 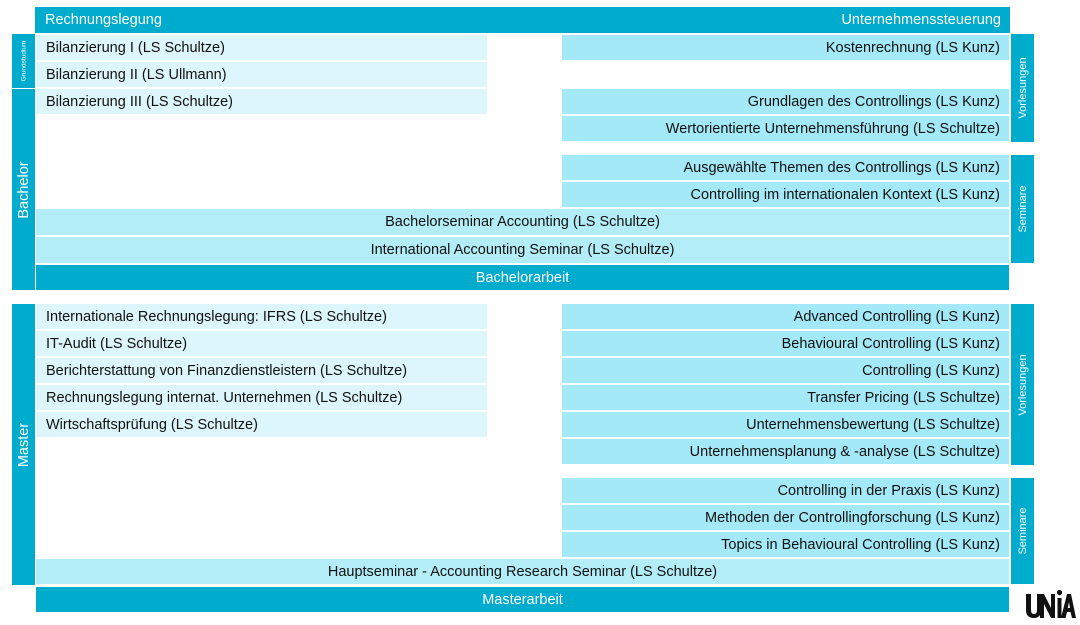 What do you see at coordinates (522, 277) in the screenshot?
I see `bachelorarbeit-bar: Bachelorarbeit` at bounding box center [522, 277].